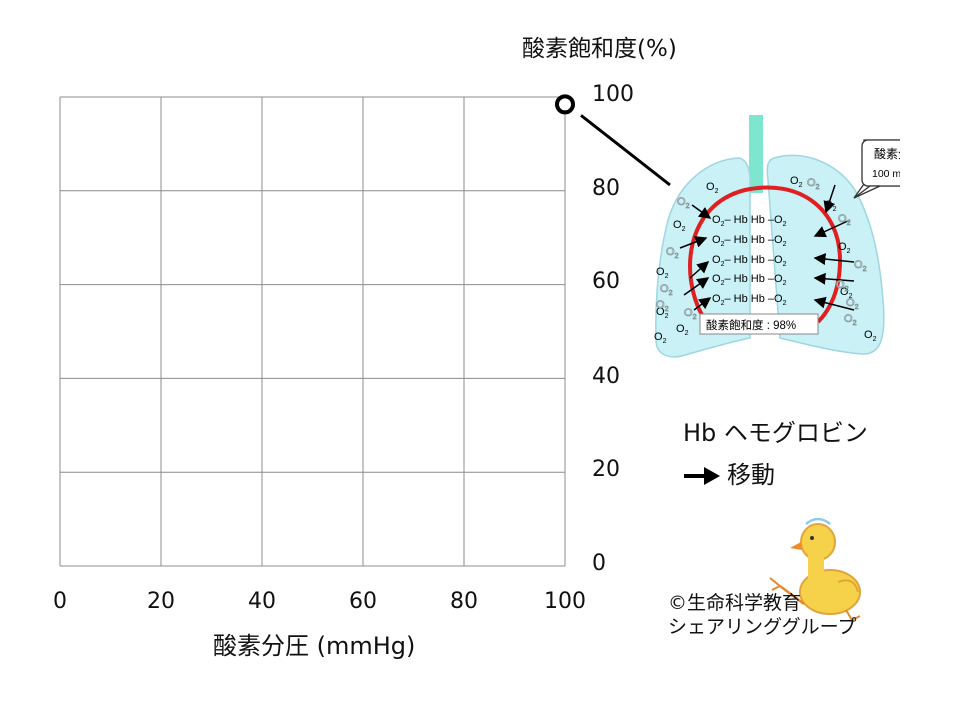 This screenshot has height=720, width=959. Describe the element at coordinates (599, 49) in the screenshot. I see `y-axis-title: 酸素飽和度(%)` at that location.